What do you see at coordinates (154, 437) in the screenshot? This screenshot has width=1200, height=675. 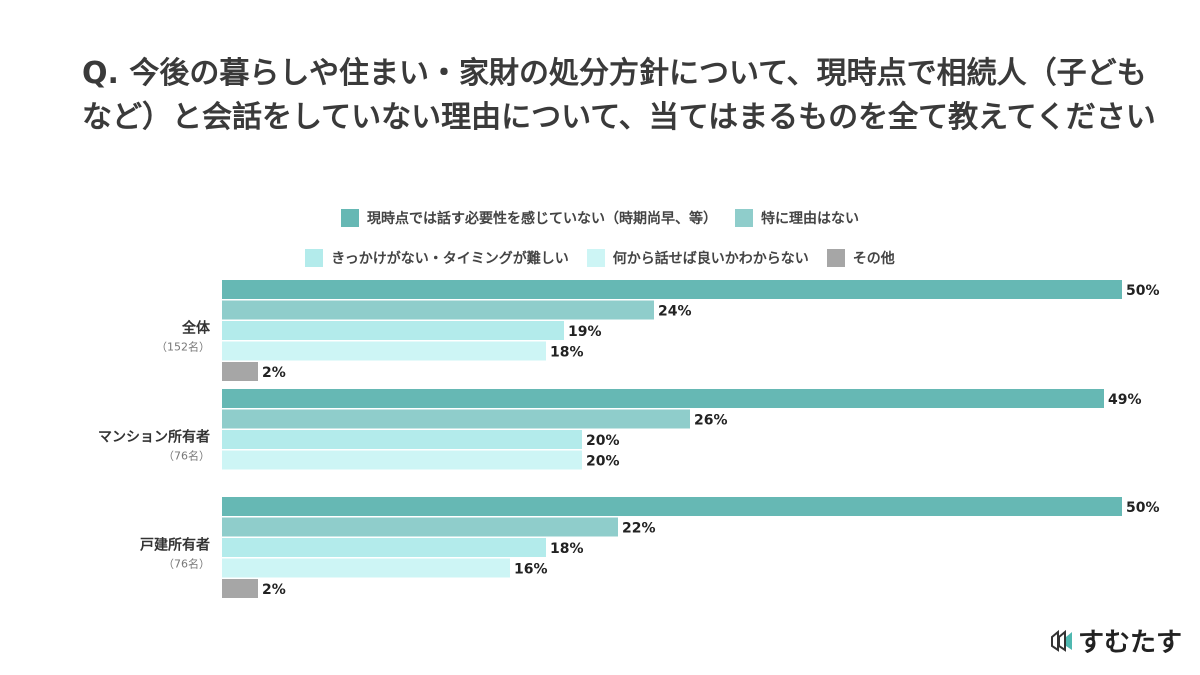 I see `category-label: マンション所有者` at bounding box center [154, 437].